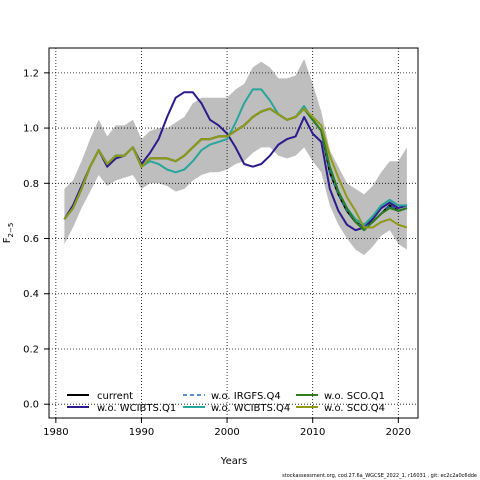 Image resolution: width=480 pixels, height=480 pixels. What do you see at coordinates (226, 432) in the screenshot?
I see `x-tick-label: 2000` at bounding box center [226, 432].